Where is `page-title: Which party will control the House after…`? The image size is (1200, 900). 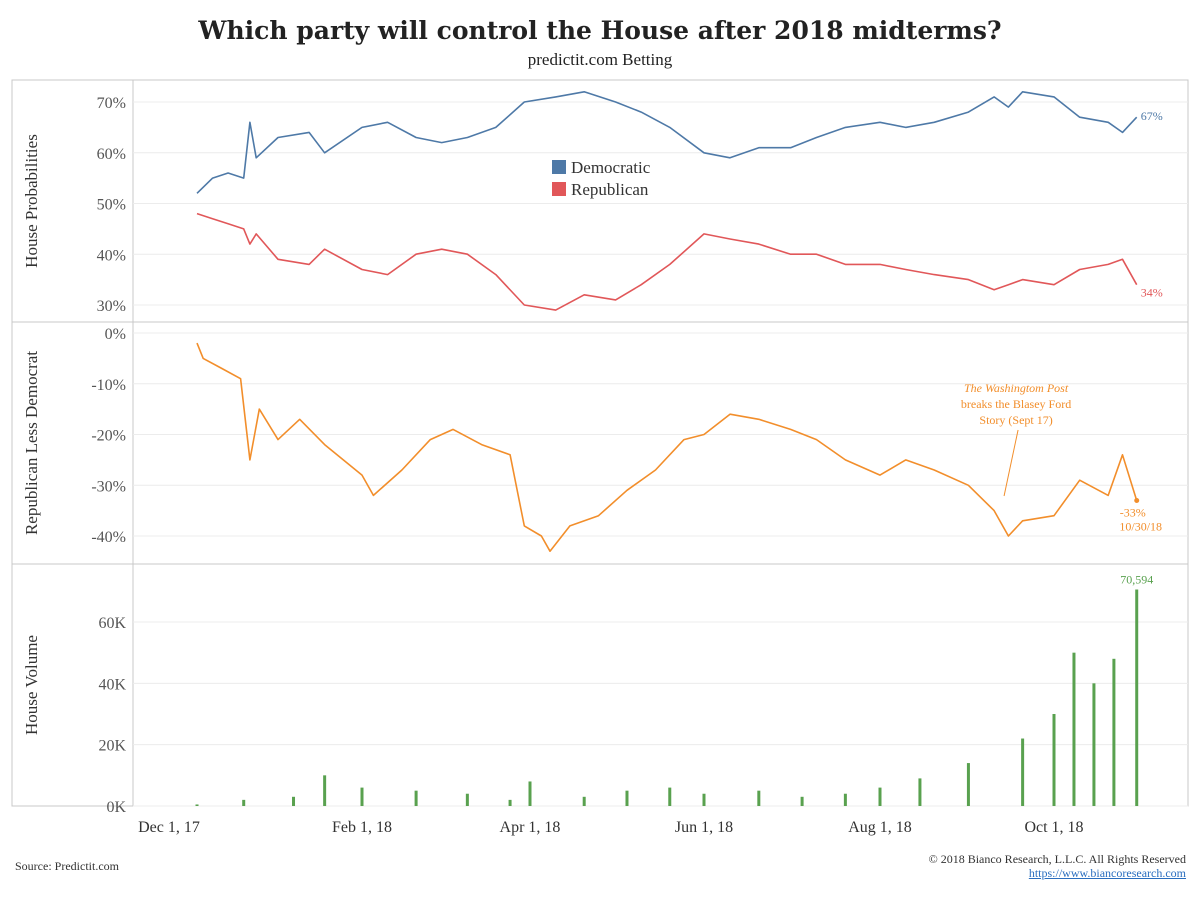
page-title: Which party will control the House after… is located at coordinates (600, 30).